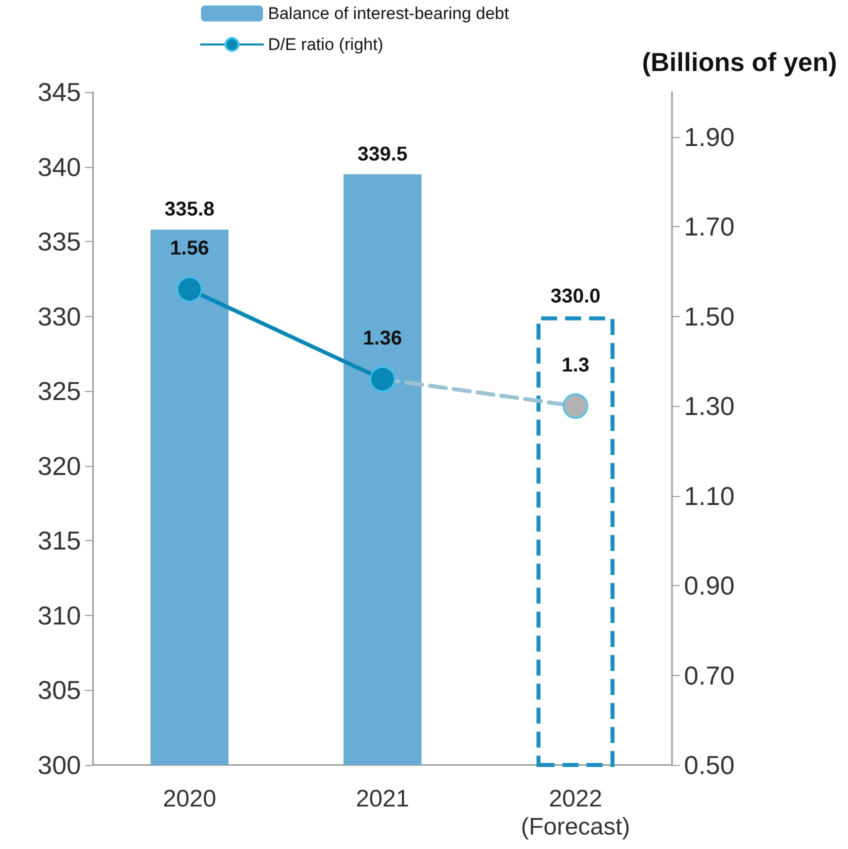 This screenshot has height=849, width=848. Describe the element at coordinates (59, 167) in the screenshot. I see `y-tick-label: 340` at that location.